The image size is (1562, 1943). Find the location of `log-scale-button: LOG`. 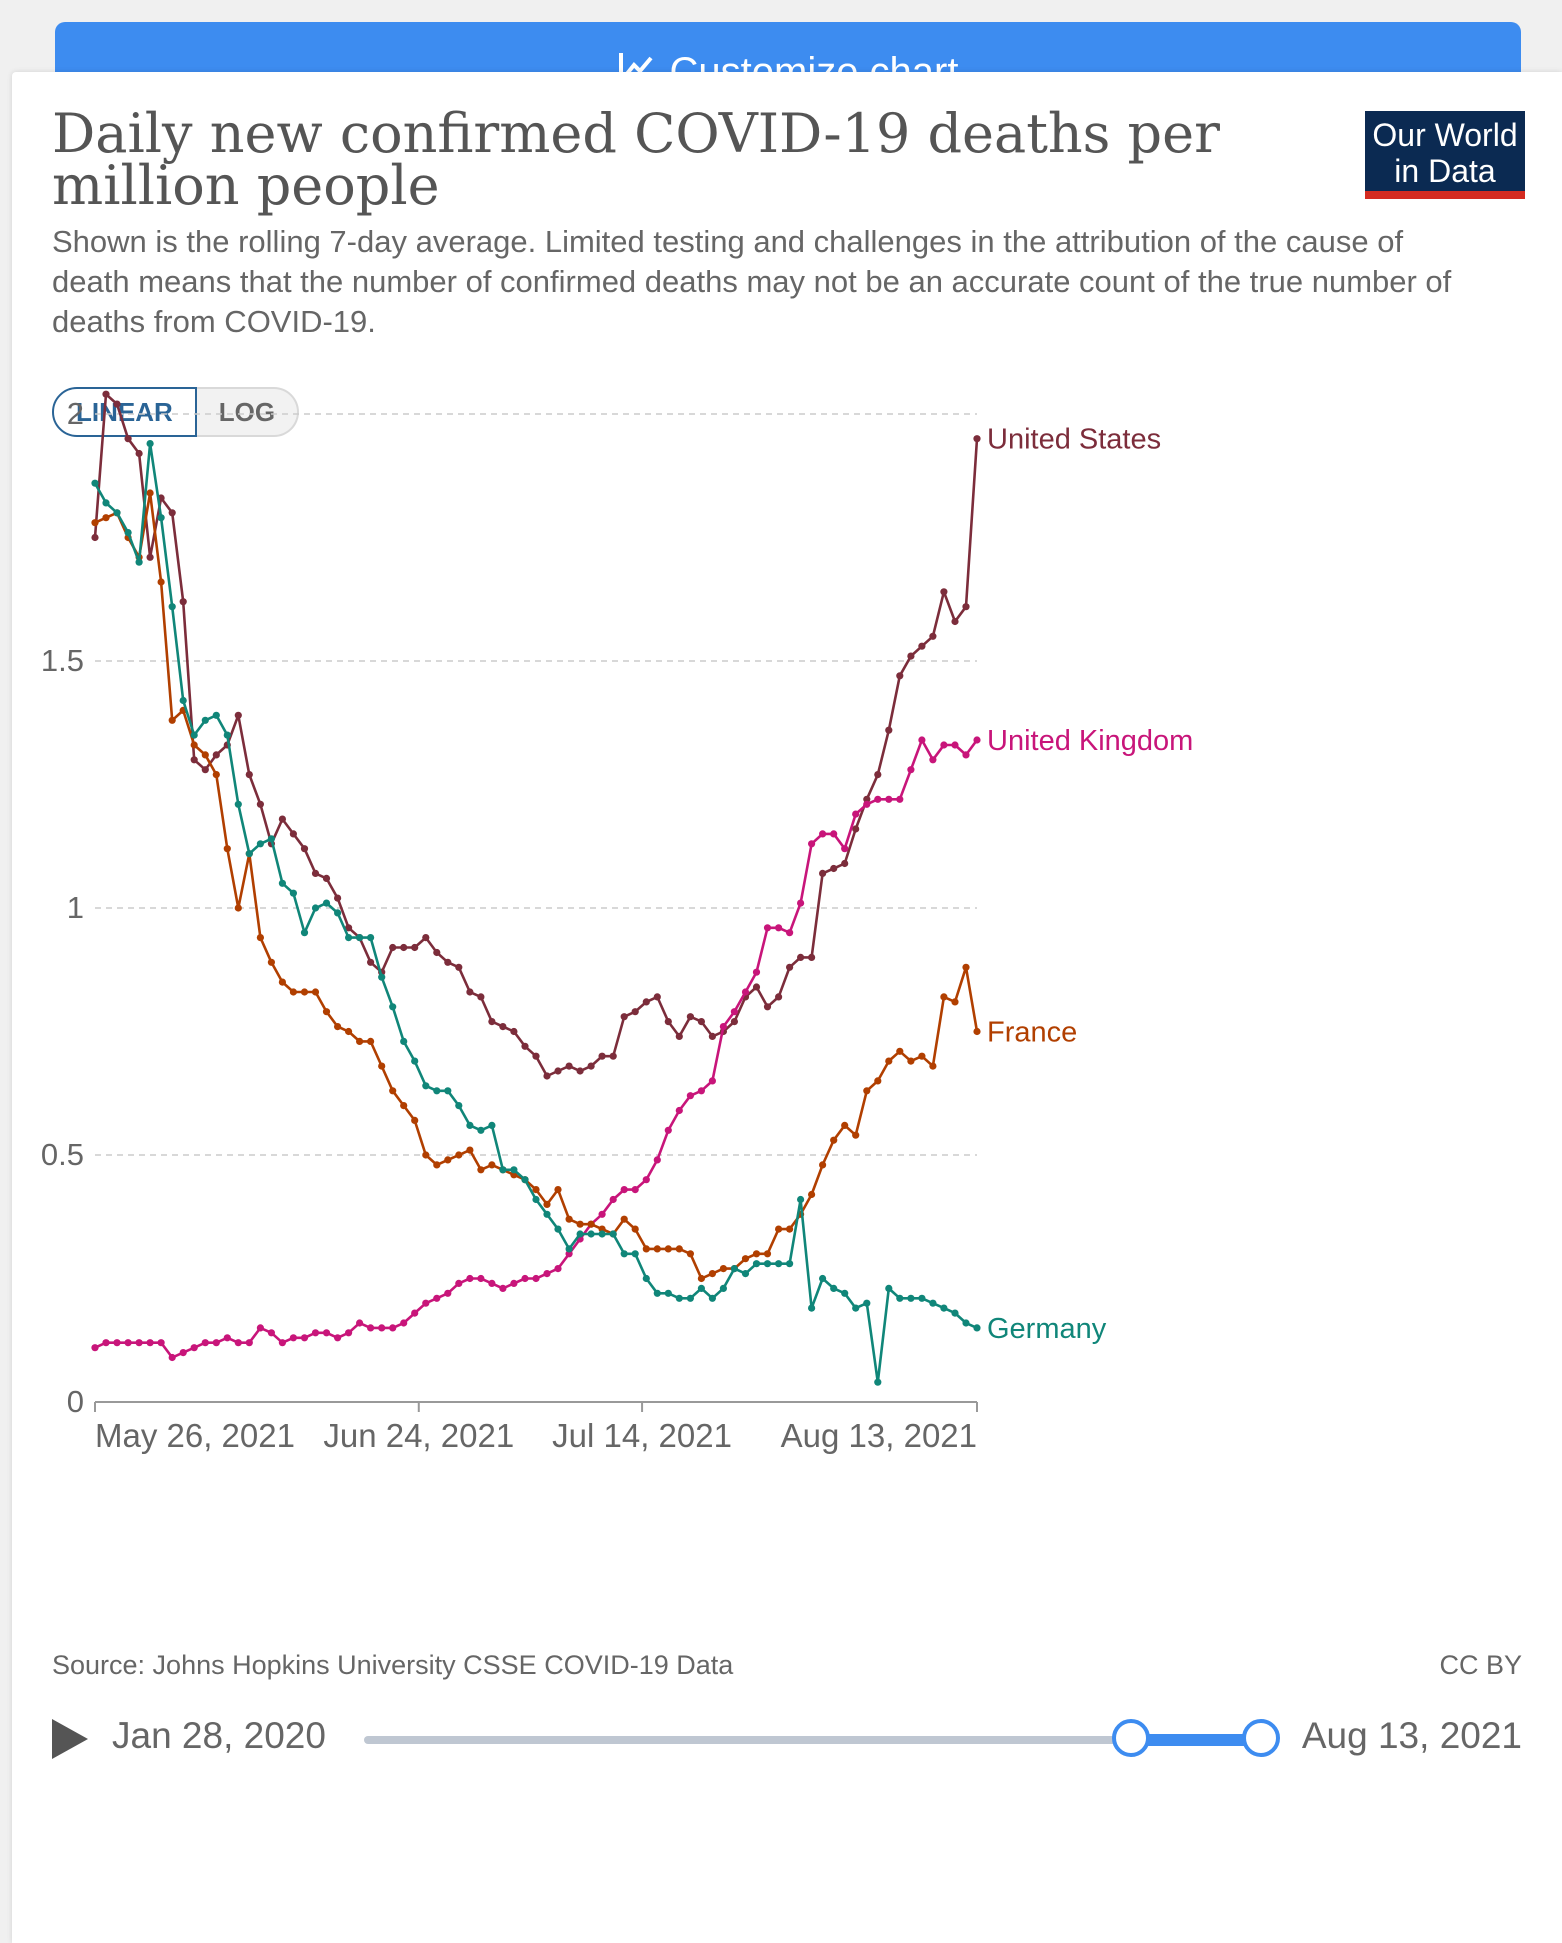

log-scale-button: LOG is located at coordinates (248, 412).